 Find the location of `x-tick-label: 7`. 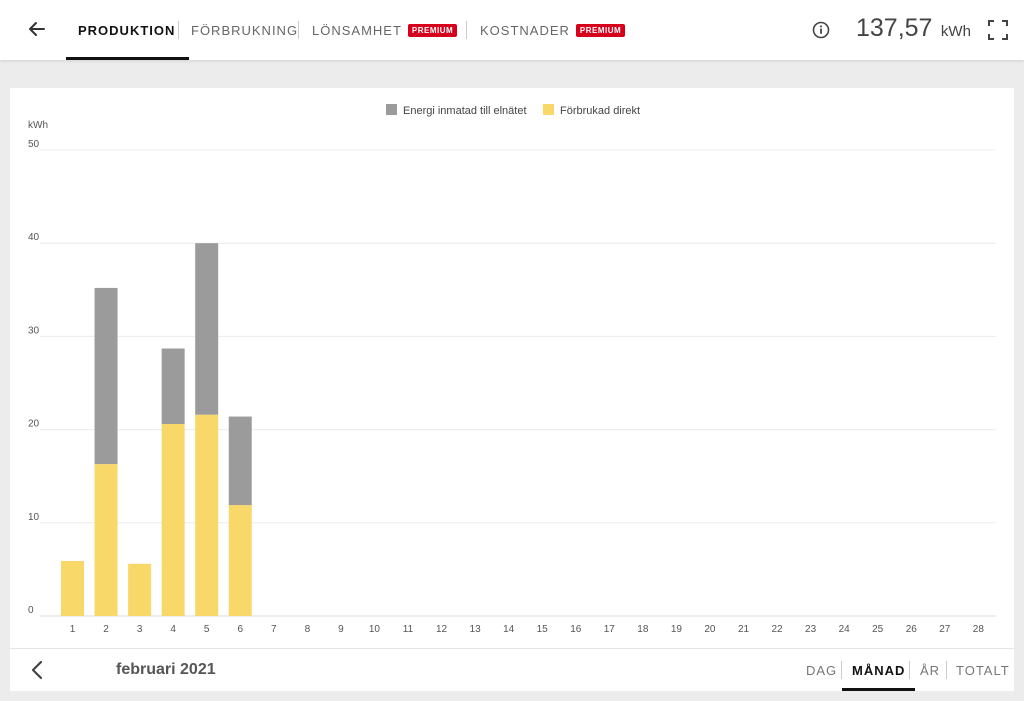

x-tick-label: 7 is located at coordinates (274, 629).